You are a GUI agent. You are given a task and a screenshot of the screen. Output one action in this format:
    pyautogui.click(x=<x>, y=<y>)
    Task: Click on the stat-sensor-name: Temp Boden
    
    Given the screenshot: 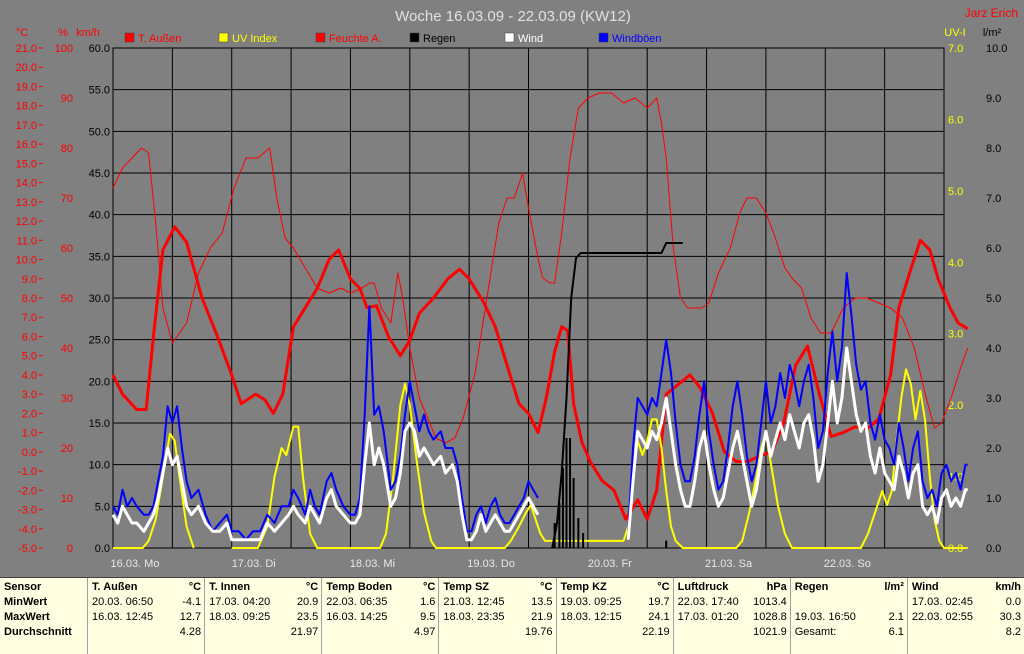 What is the action you would take?
    pyautogui.click(x=359, y=587)
    